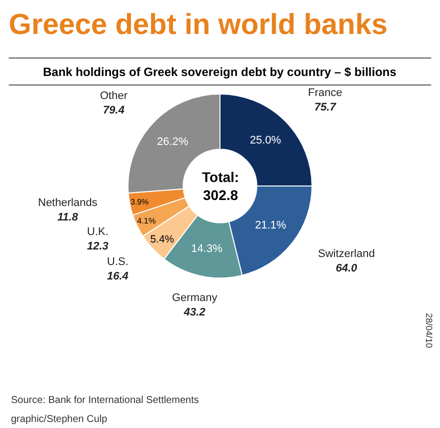 The width and height of the screenshot is (440, 428). Describe the element at coordinates (68, 217) in the screenshot. I see `data-label: 11.8` at that location.